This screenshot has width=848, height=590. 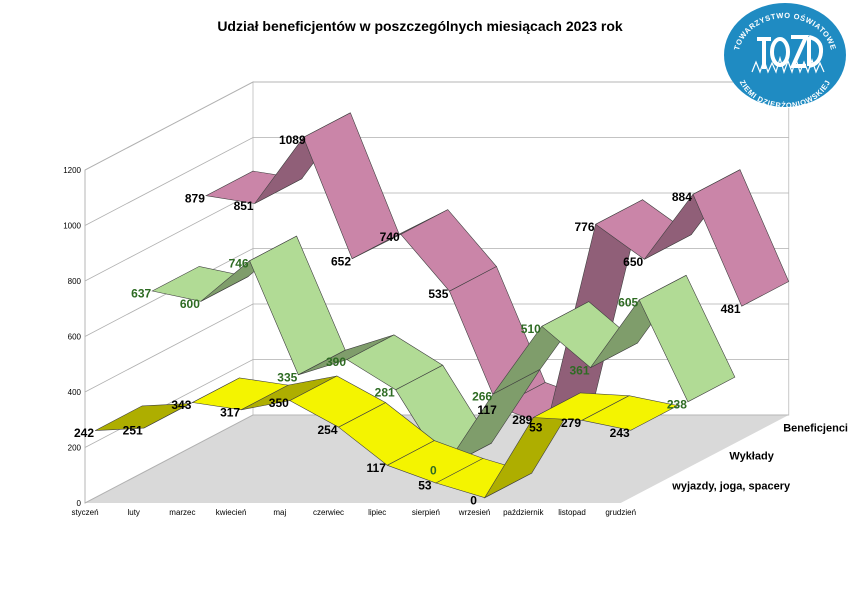 I want to click on data-label: 535, so click(x=438, y=294).